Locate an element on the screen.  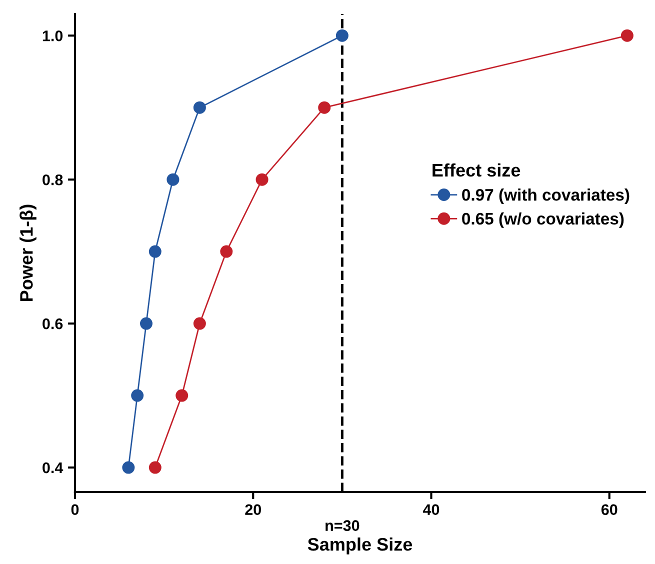
y-axis-title: Power (1-β) is located at coordinates (28, 252).